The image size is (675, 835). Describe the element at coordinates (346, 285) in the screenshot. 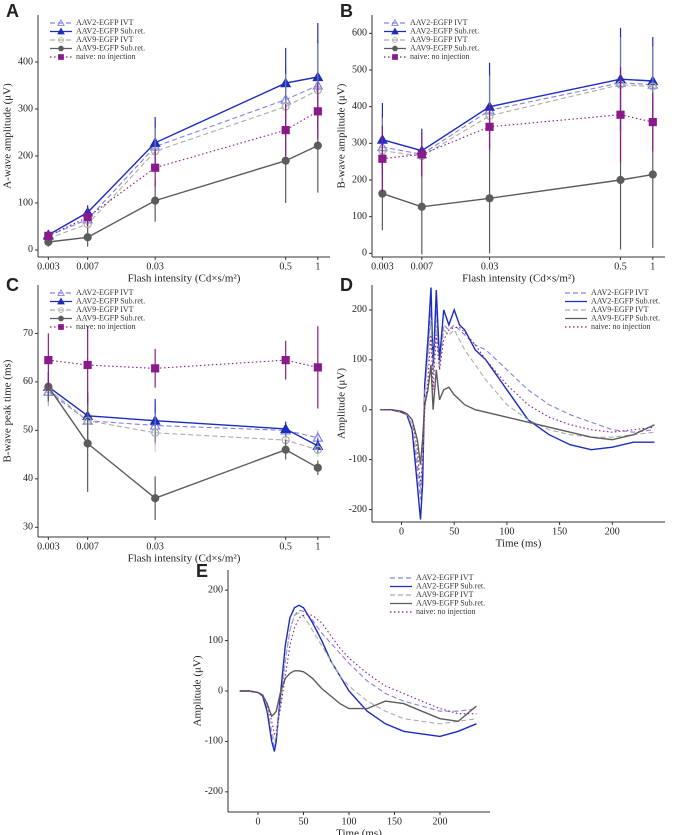

I see `panel-label: D` at that location.